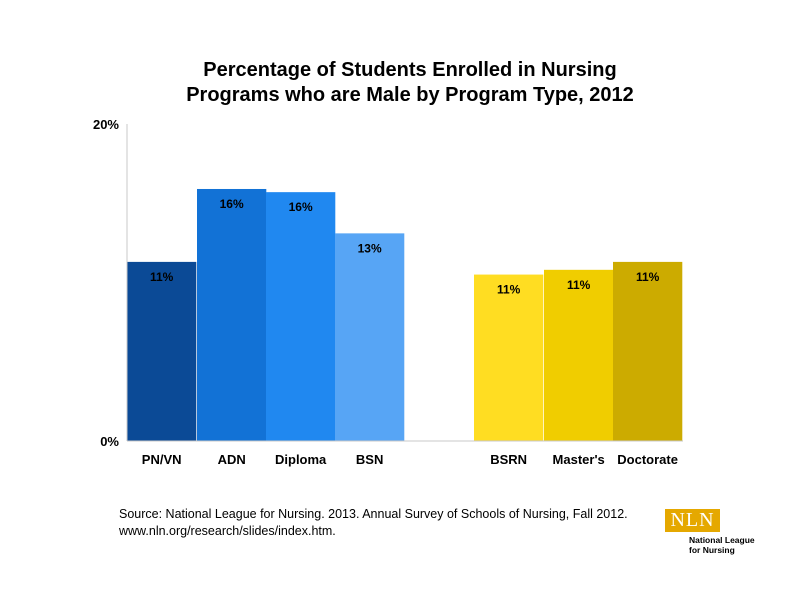 This screenshot has height=606, width=800. Describe the element at coordinates (692, 520) in the screenshot. I see `nln-logo-mark: NLN` at that location.